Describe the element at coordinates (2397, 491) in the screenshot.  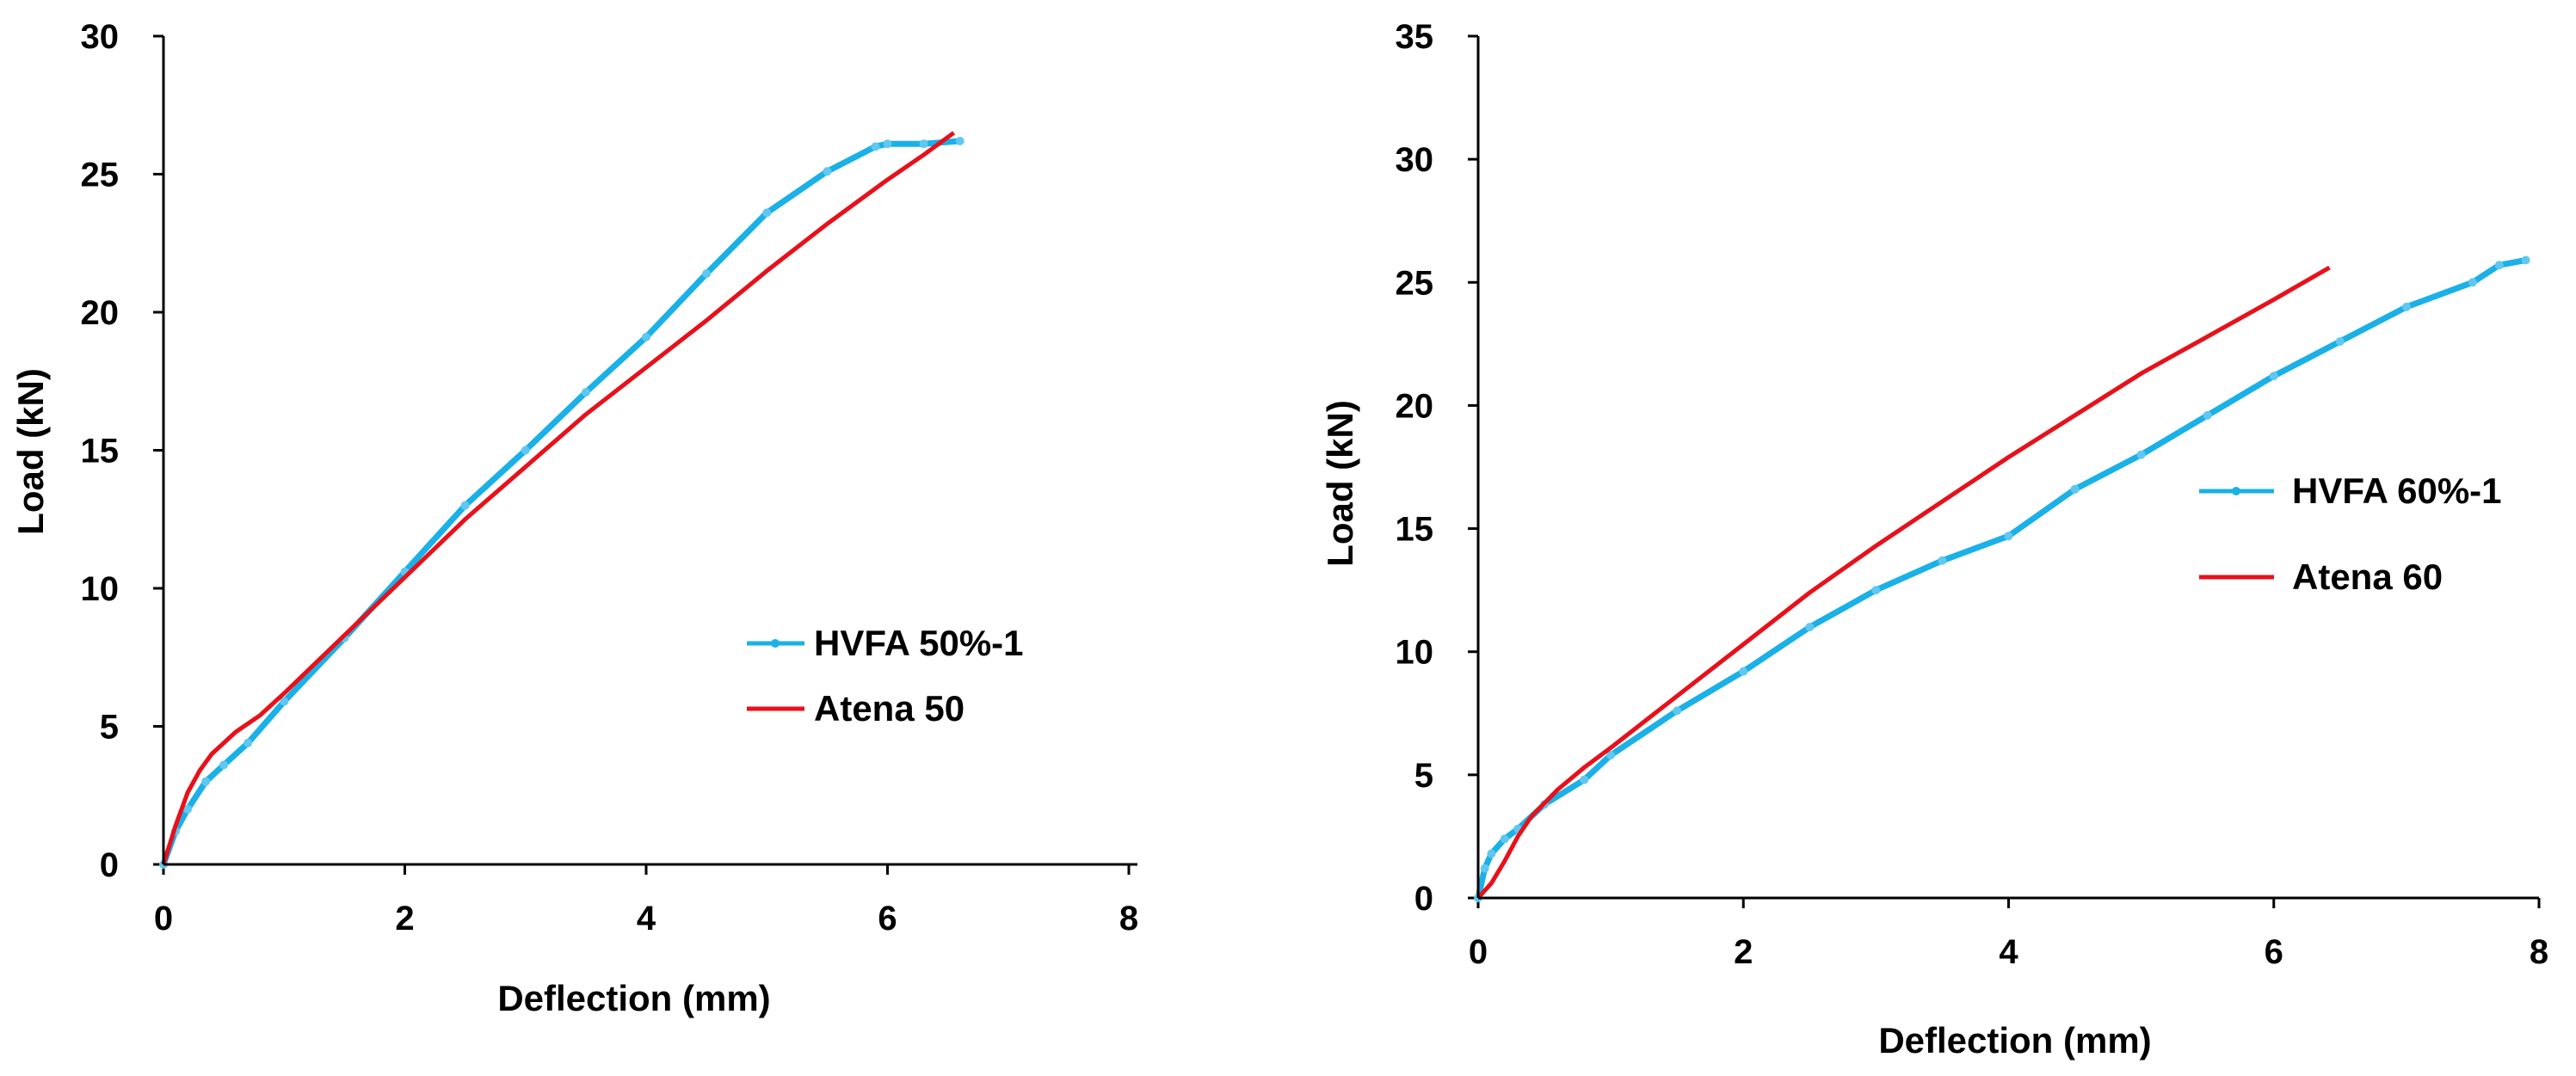
I see `legend-label-hvfa-60: HVFA 60%-1` at that location.